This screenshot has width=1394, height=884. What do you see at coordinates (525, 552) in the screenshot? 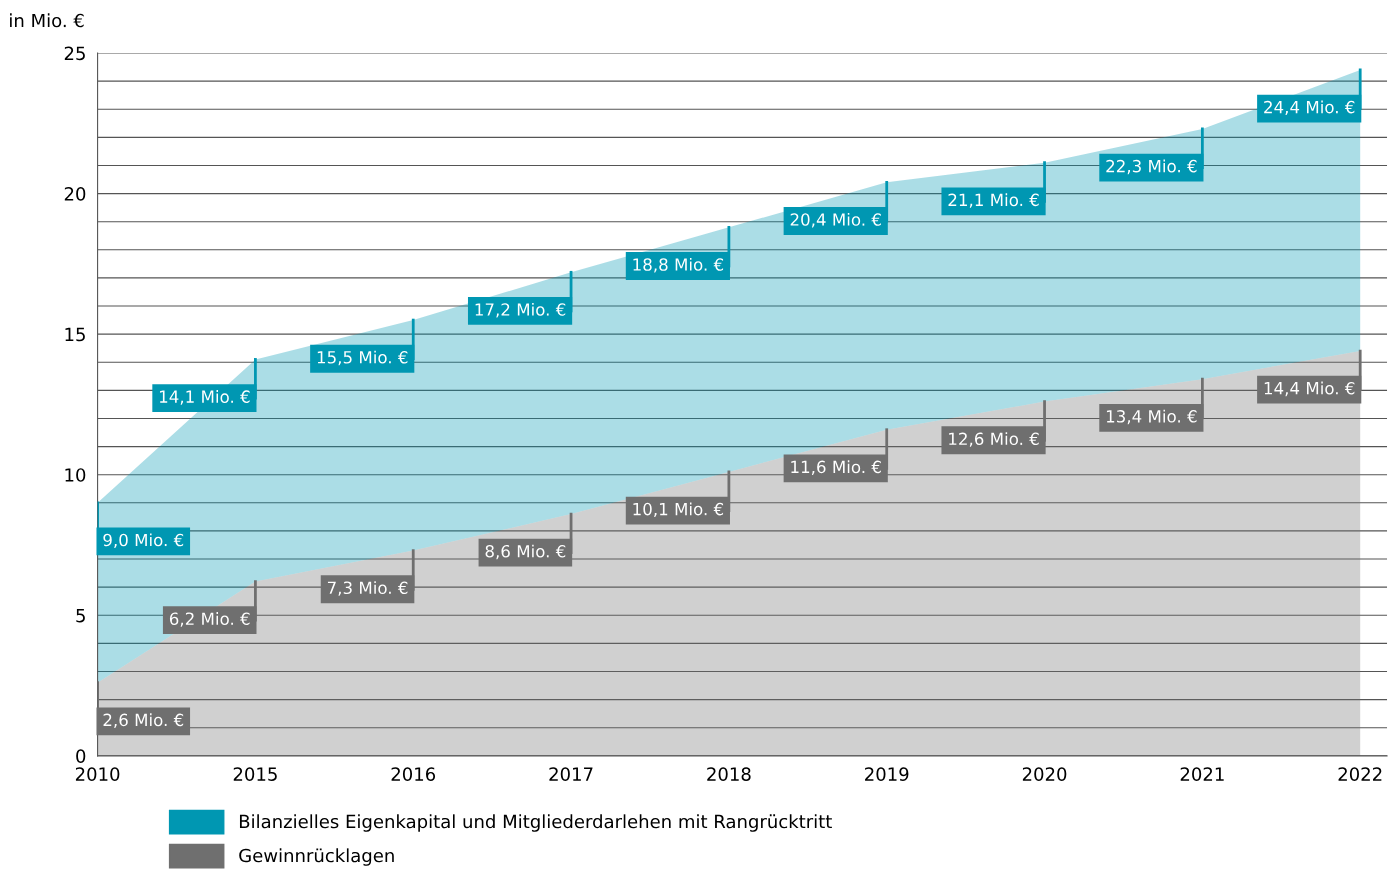
I see `data-label: 8,6 Mio. €` at bounding box center [525, 552].